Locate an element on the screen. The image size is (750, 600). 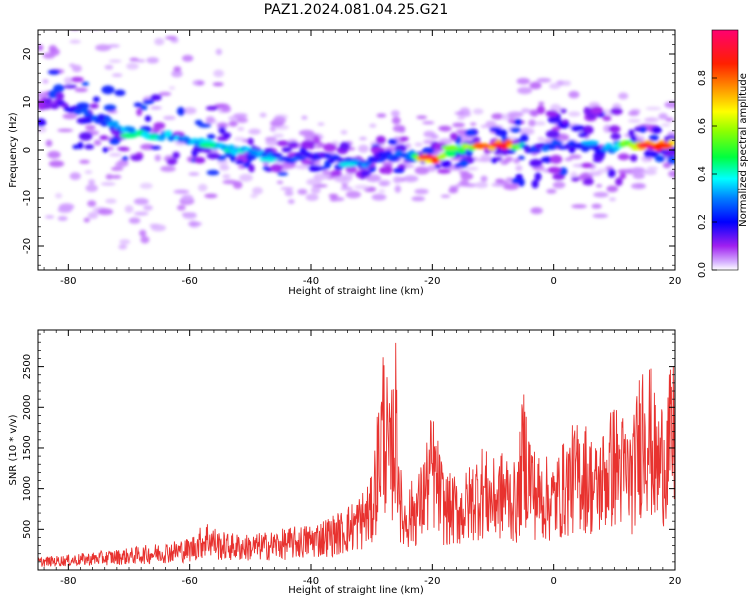
x-tick-label: -60 is located at coordinates (189, 281).